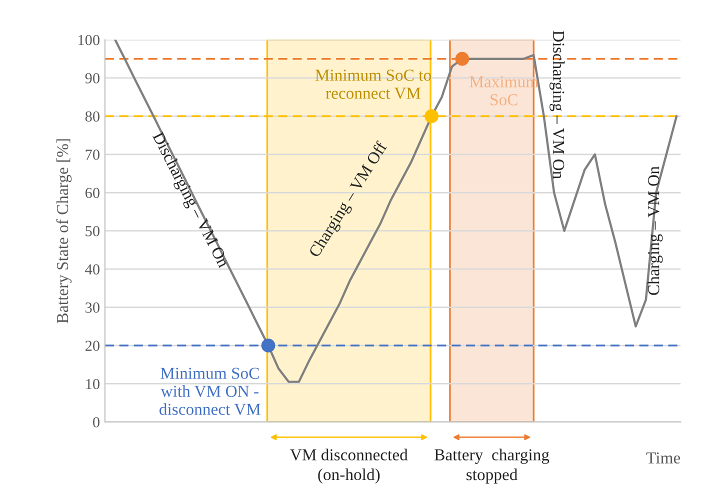 The image size is (709, 497). What do you see at coordinates (93, 155) in the screenshot?
I see `y-tick-label: 70` at bounding box center [93, 155].